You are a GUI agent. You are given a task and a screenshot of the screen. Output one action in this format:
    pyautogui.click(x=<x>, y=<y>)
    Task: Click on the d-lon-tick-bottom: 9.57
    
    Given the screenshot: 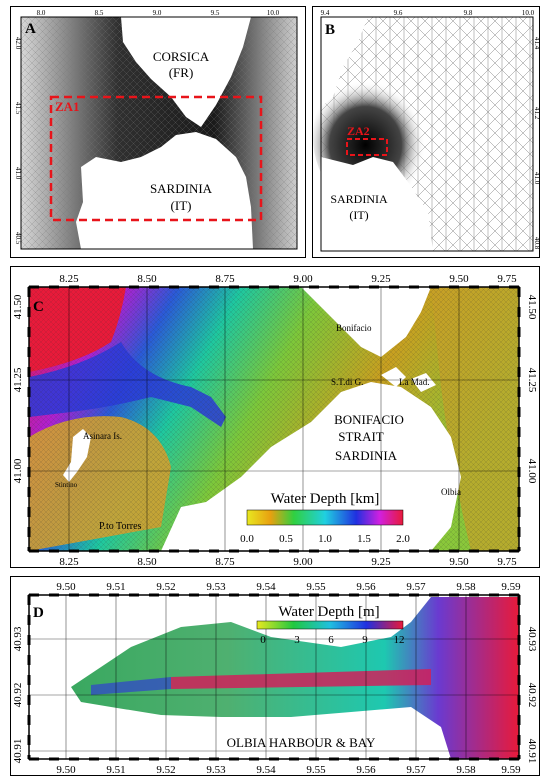 What is the action you would take?
    pyautogui.click(x=416, y=770)
    